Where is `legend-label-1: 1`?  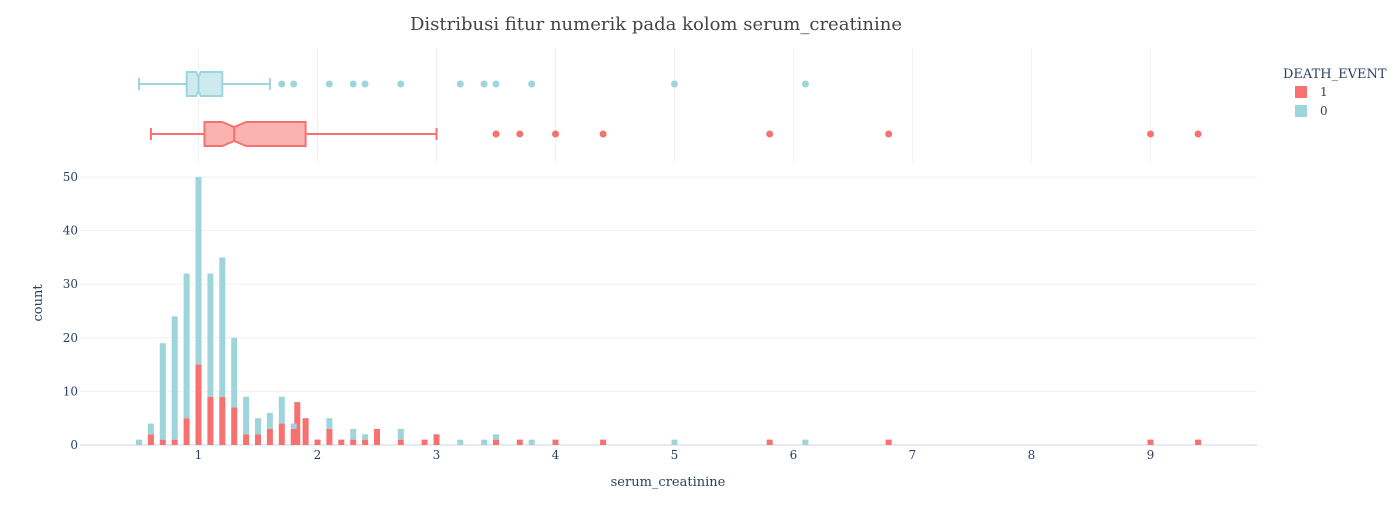
legend-label-1: 1 is located at coordinates (1324, 92).